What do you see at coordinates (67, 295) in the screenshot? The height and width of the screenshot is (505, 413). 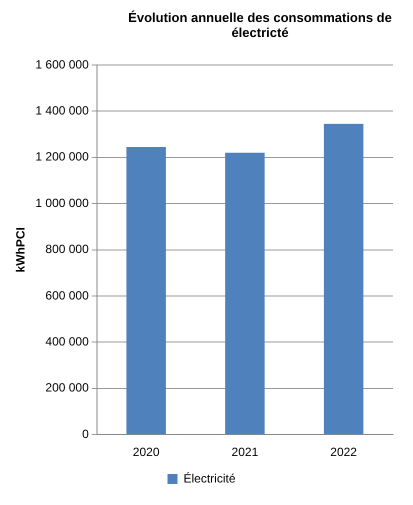 I see `y-tick-label: 600 000` at bounding box center [67, 295].